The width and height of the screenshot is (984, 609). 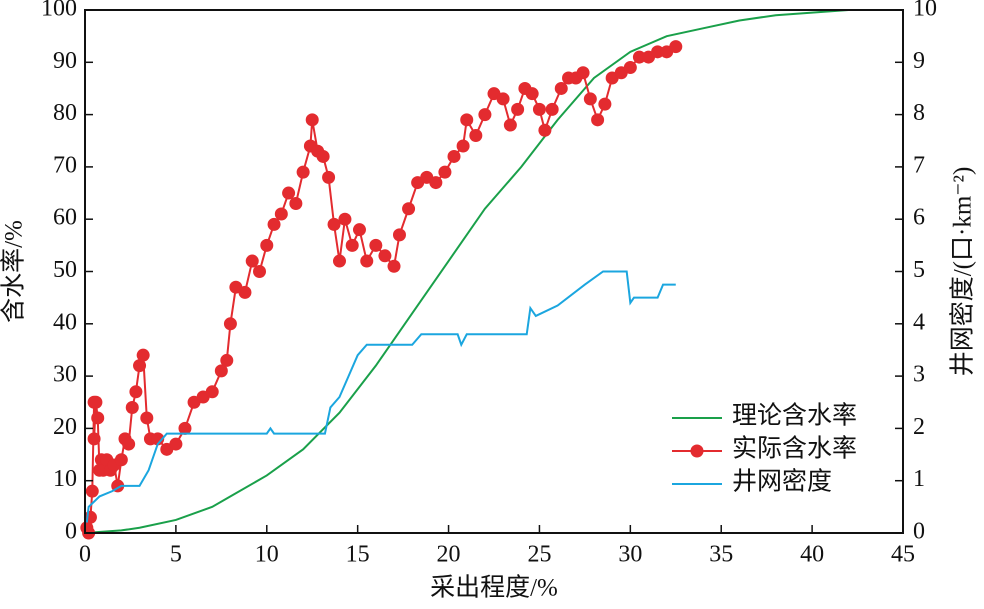 I want to click on y2-tick-label: 8, so click(x=919, y=113).